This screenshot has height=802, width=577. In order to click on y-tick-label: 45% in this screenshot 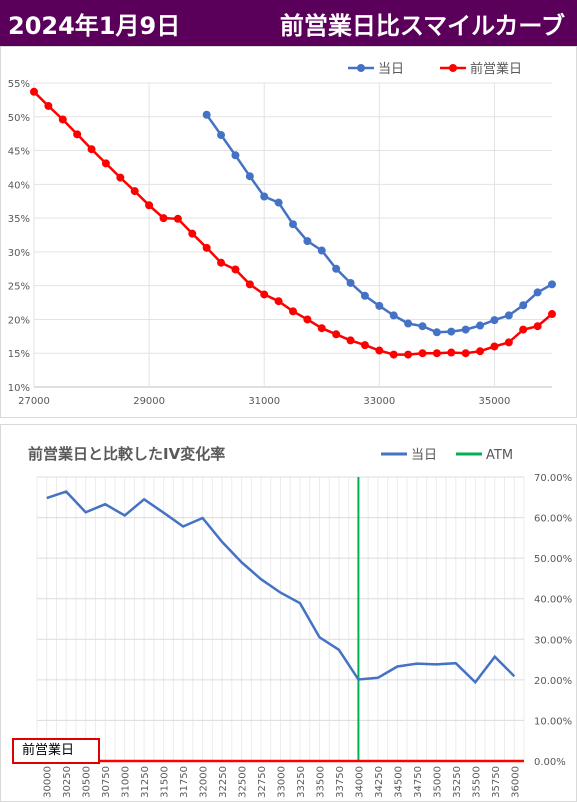, I will do `click(19, 152)`.